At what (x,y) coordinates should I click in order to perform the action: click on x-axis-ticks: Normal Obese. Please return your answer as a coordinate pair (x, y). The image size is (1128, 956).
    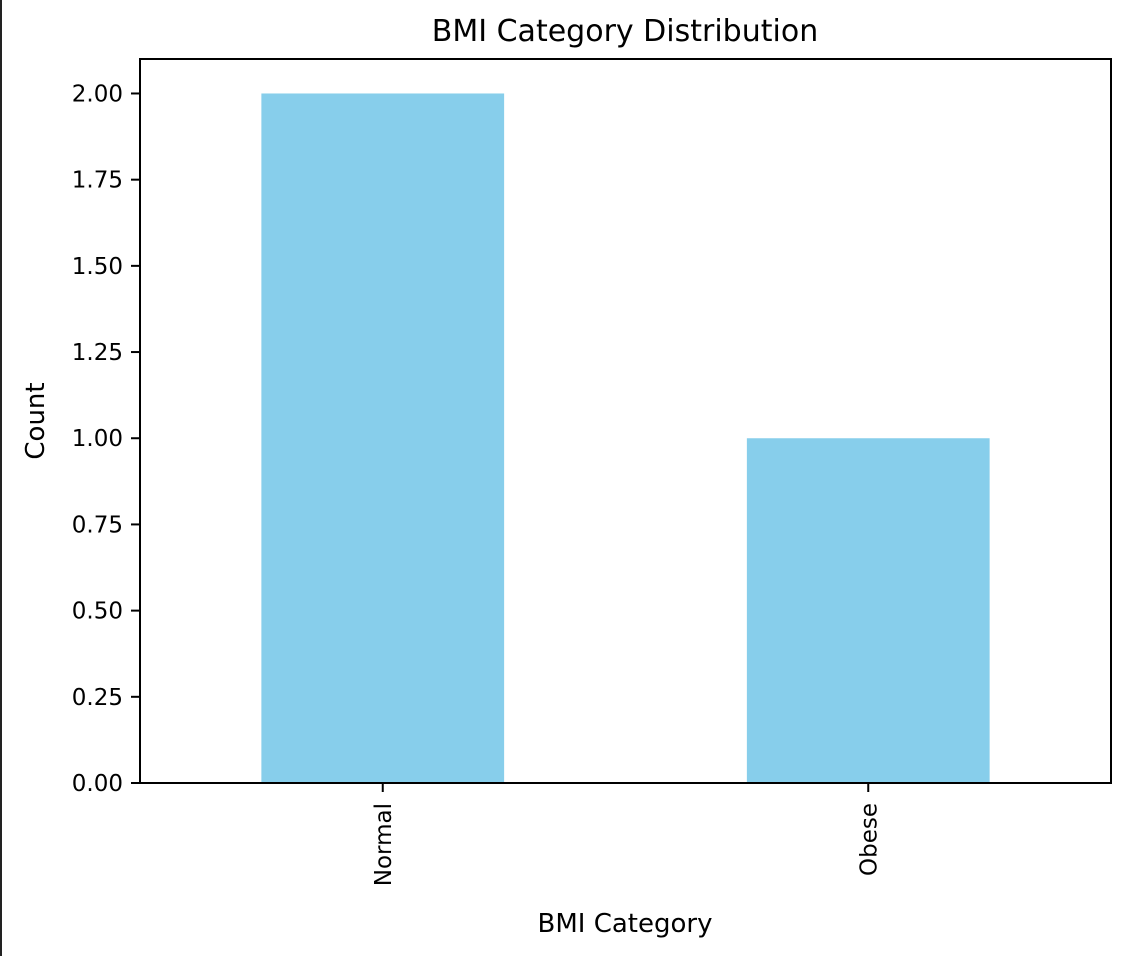
    Looking at the image, I should click on (626, 834).